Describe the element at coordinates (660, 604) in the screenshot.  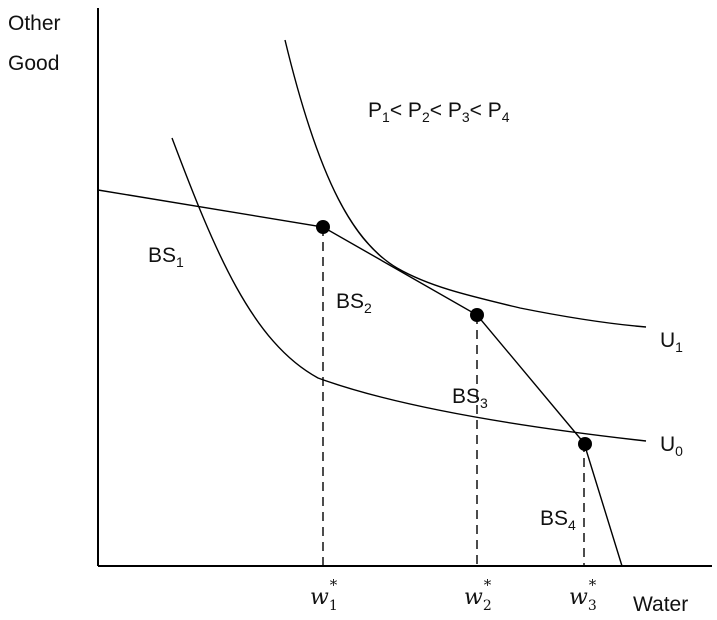
I see `x-axis-label: Water` at that location.